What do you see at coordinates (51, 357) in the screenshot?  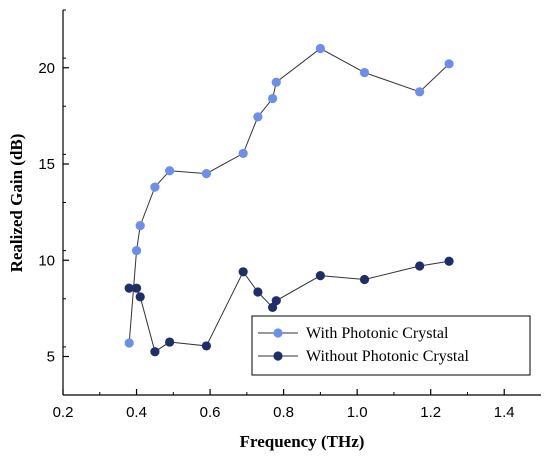 I see `y-tick-label: 5` at bounding box center [51, 357].